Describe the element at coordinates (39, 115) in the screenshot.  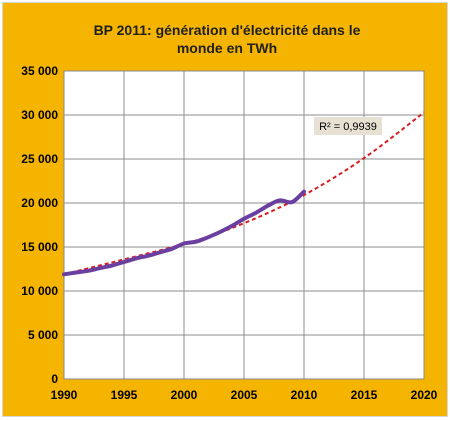
I see `y-tick-label: 30 000` at that location.